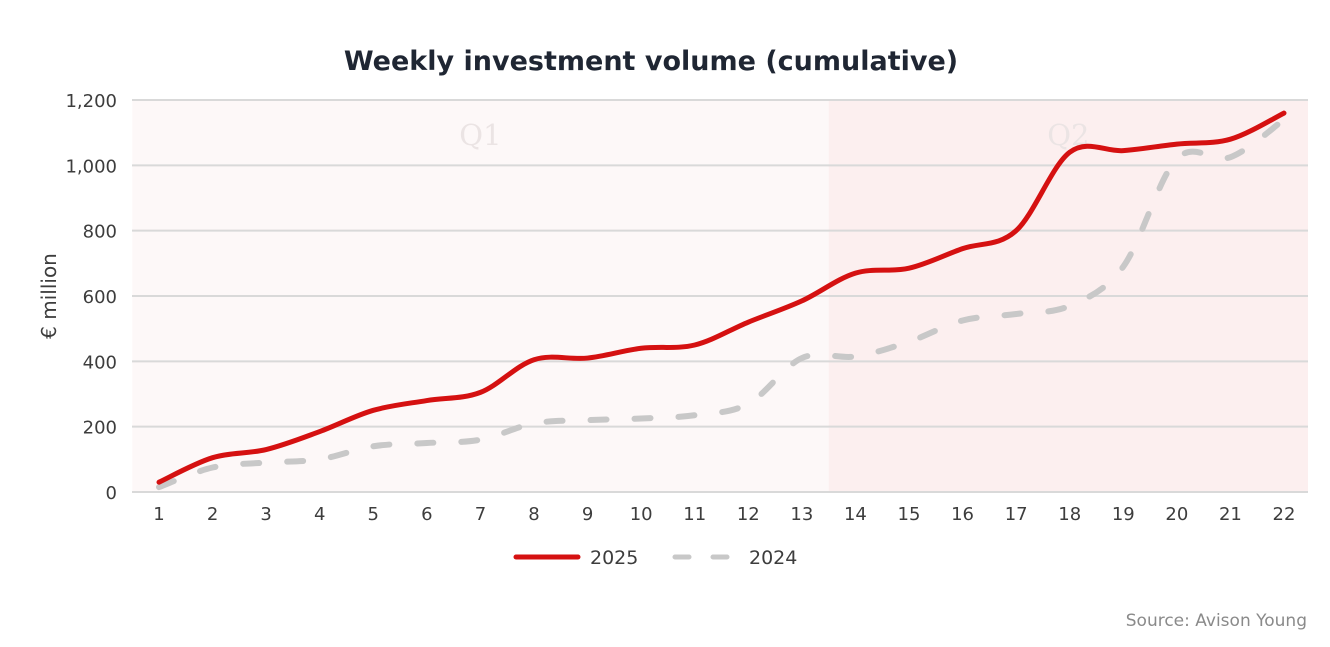 The image size is (1330, 647). Describe the element at coordinates (1016, 514) in the screenshot. I see `x-tick-label: 17` at that location.